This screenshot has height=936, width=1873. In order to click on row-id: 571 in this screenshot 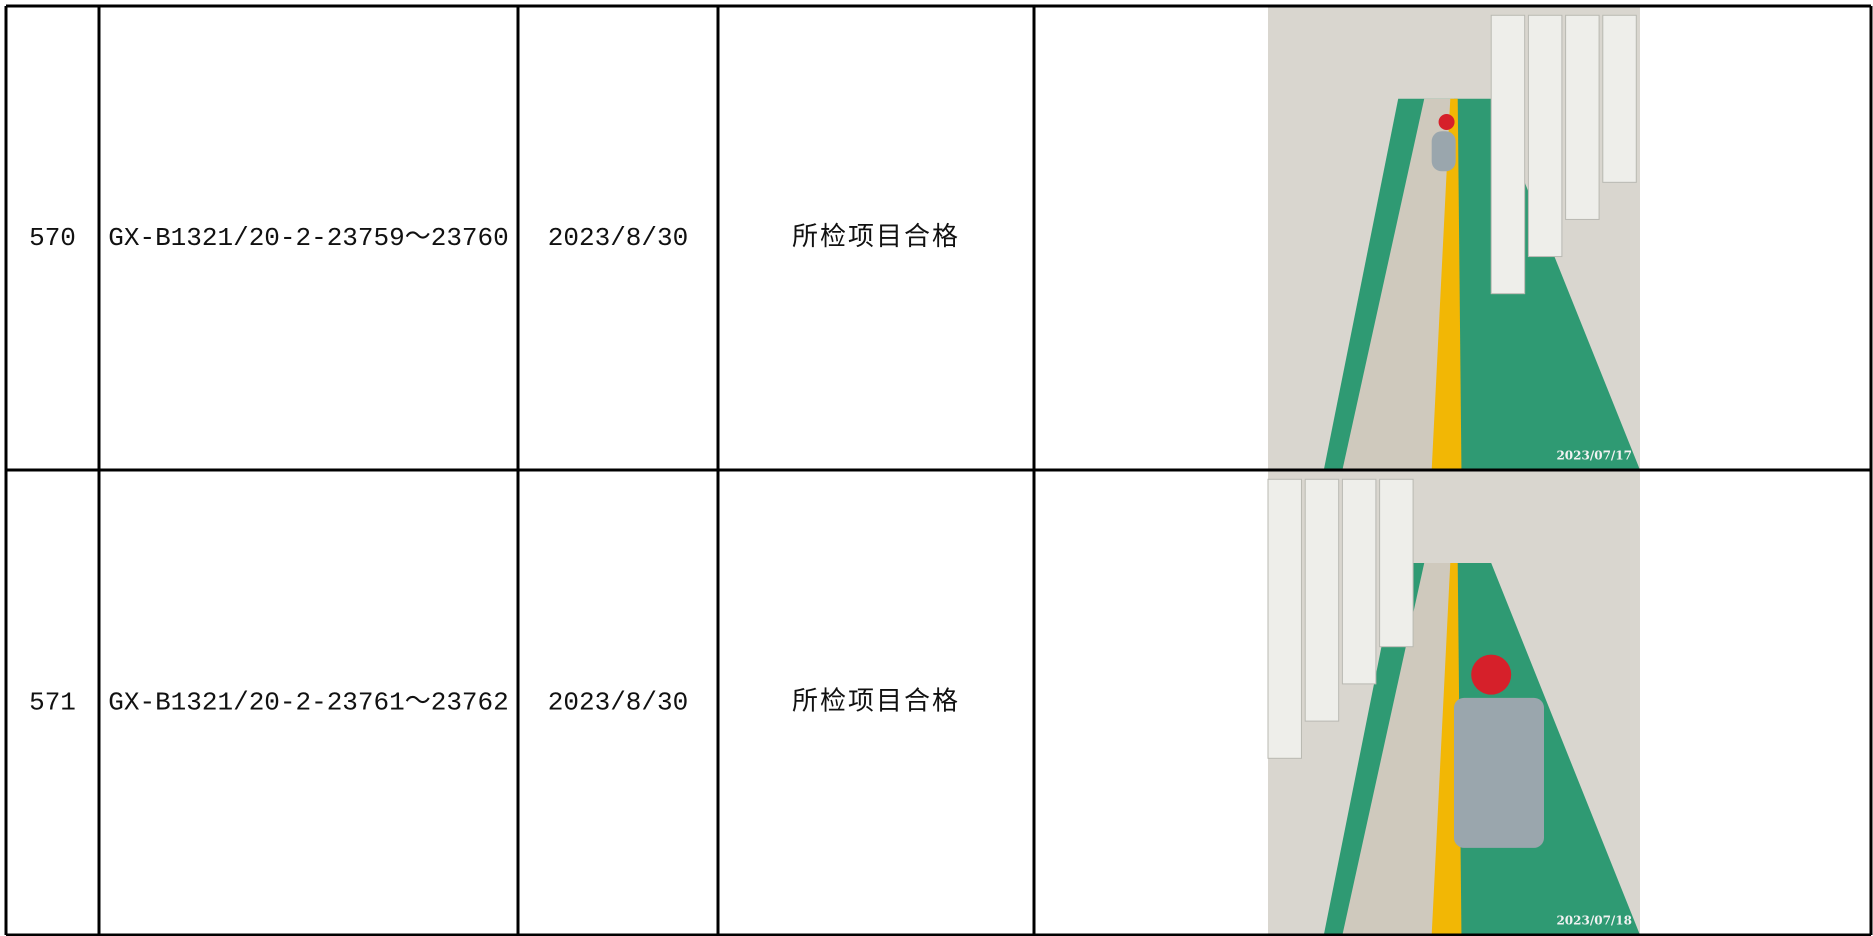, I will do `click(52, 702)`.